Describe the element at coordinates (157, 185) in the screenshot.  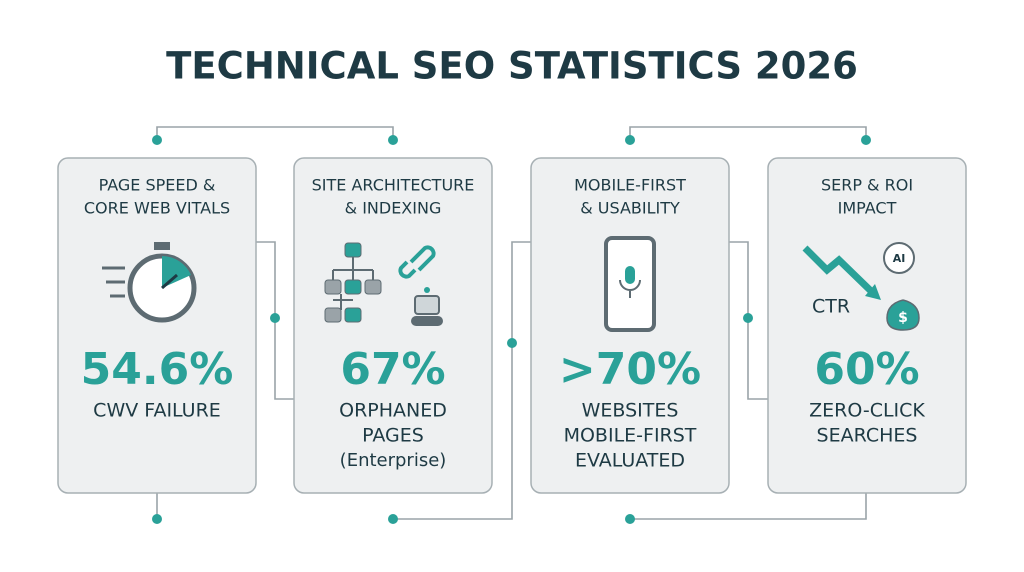
I see `card-heading: PAGE SPEED &` at that location.